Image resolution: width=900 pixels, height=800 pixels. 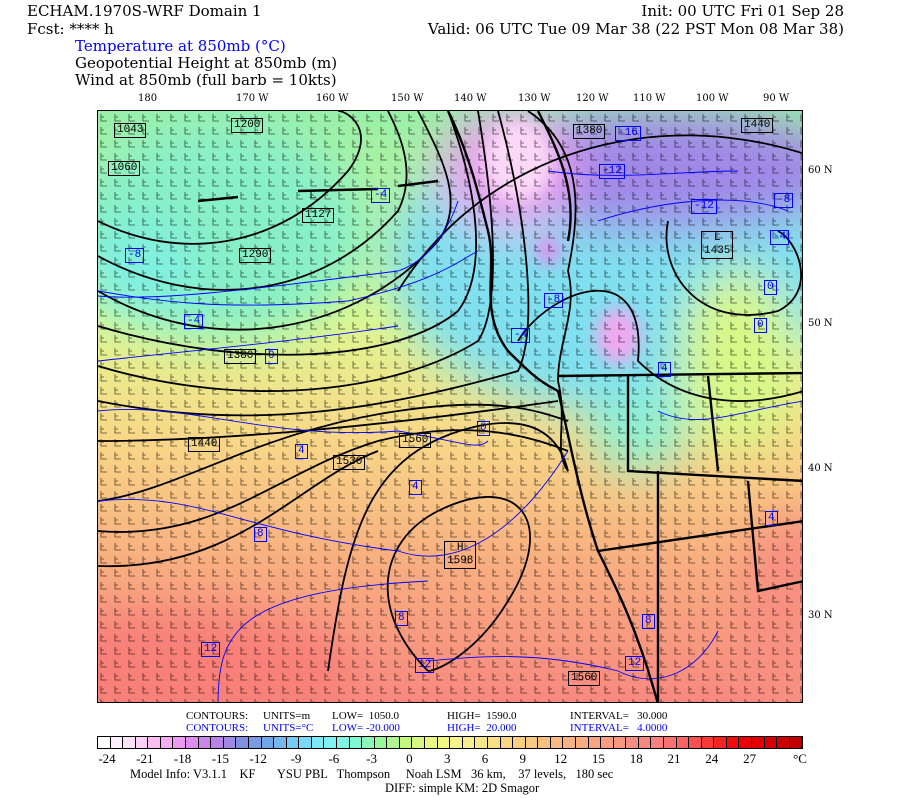 What do you see at coordinates (148, 98) in the screenshot?
I see `longitude-label: 180` at bounding box center [148, 98].